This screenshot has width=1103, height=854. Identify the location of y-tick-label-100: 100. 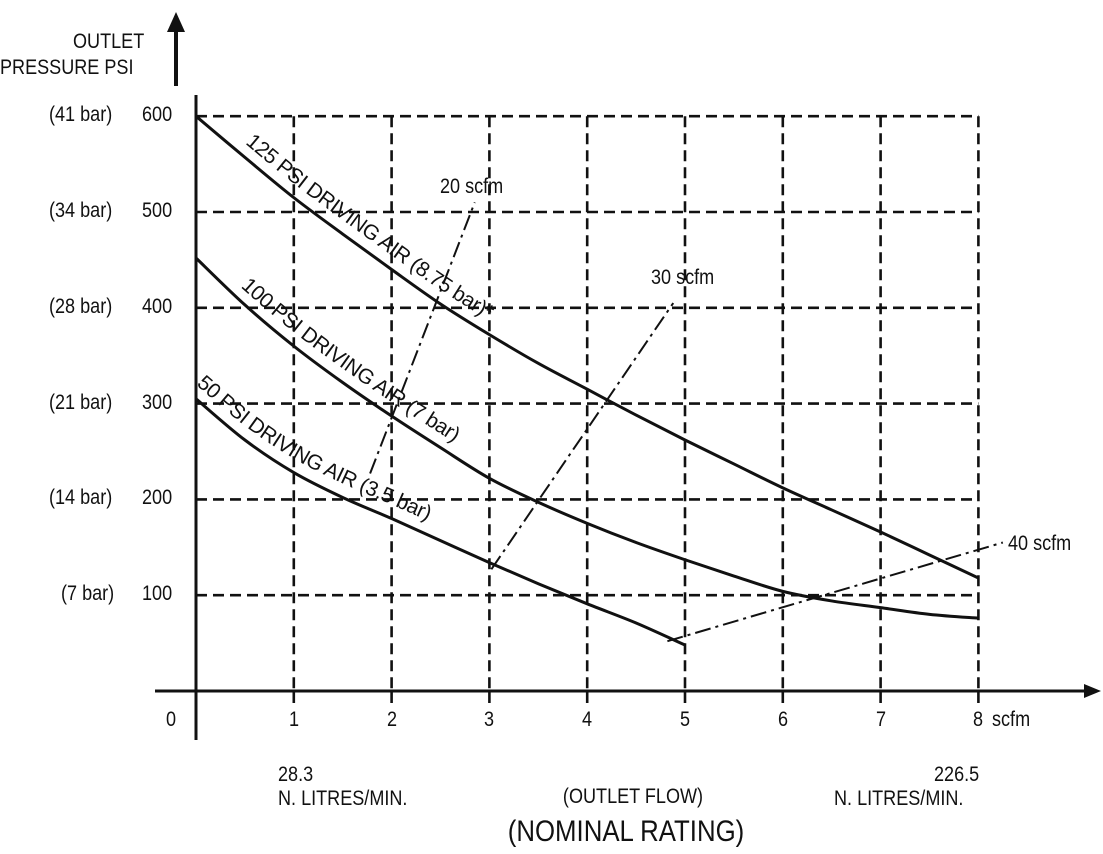
(157, 594).